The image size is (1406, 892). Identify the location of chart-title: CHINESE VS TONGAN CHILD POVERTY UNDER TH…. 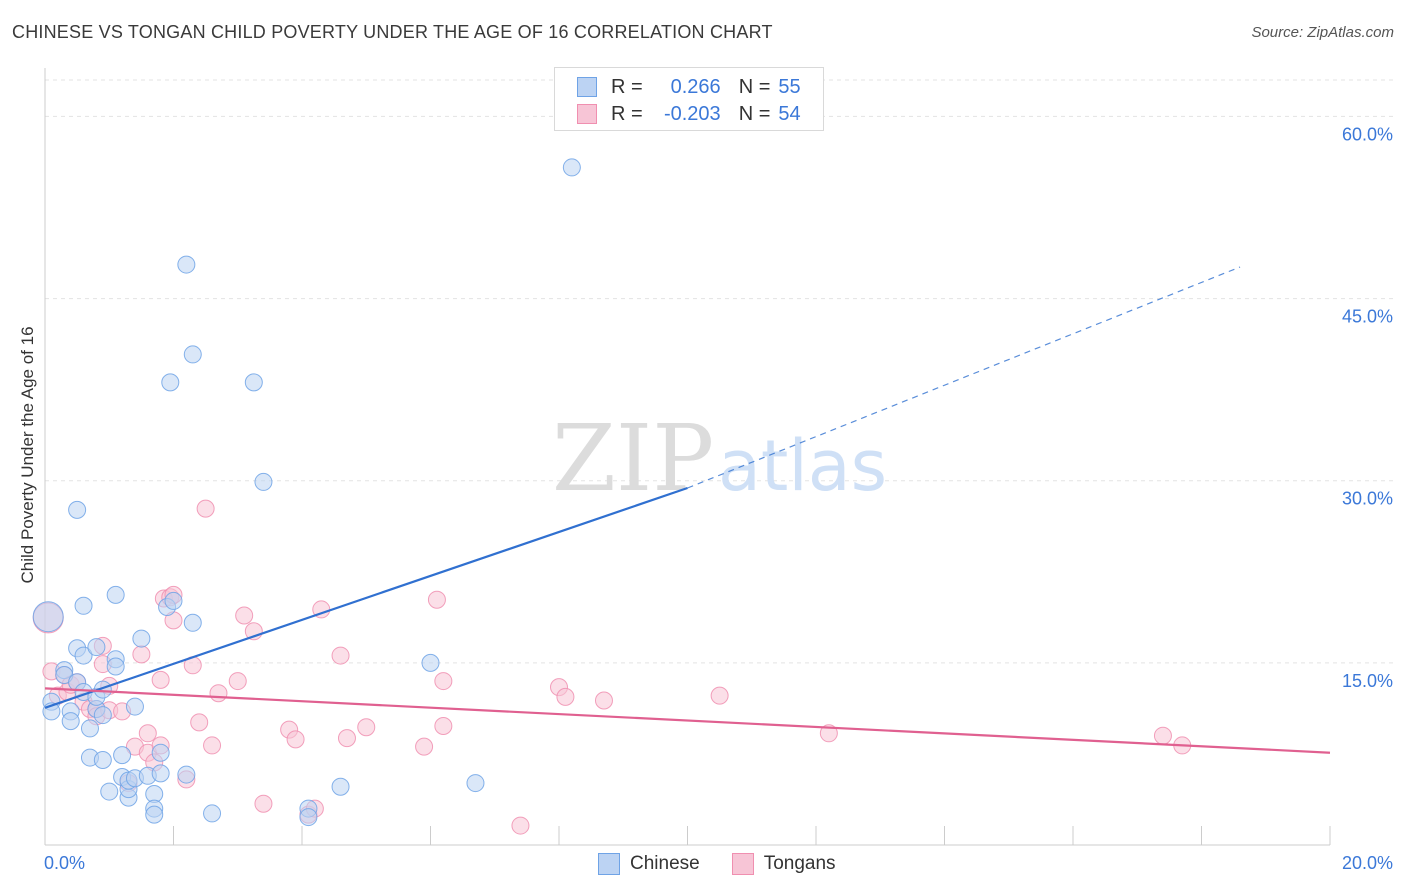
(392, 32).